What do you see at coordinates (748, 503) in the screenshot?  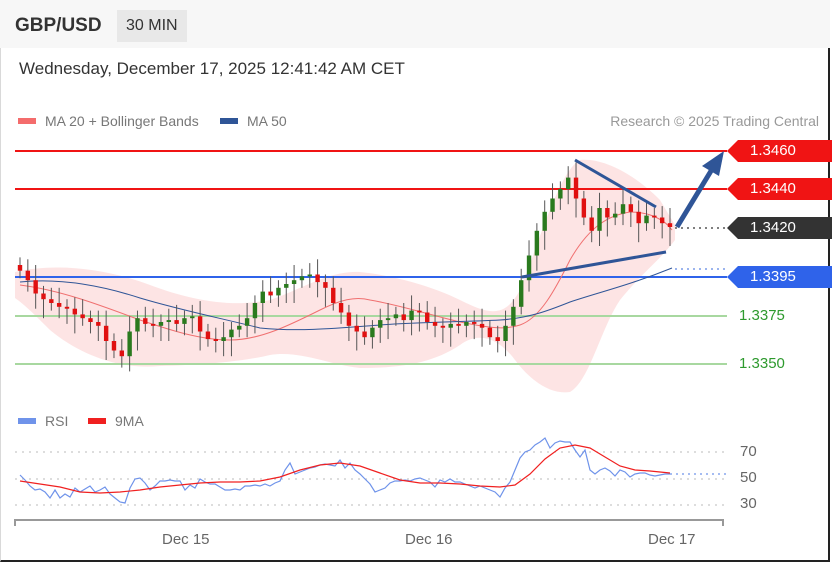 I see `rsi-tick-30: 30` at bounding box center [748, 503].